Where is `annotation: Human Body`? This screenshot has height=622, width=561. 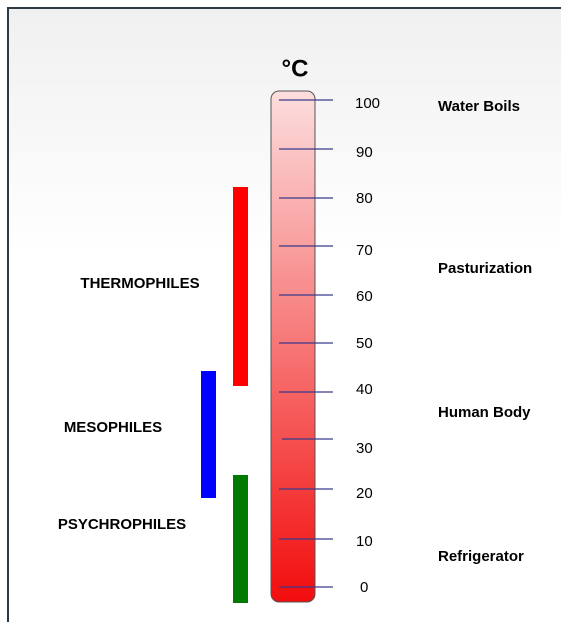 annotation: Human Body is located at coordinates (484, 412).